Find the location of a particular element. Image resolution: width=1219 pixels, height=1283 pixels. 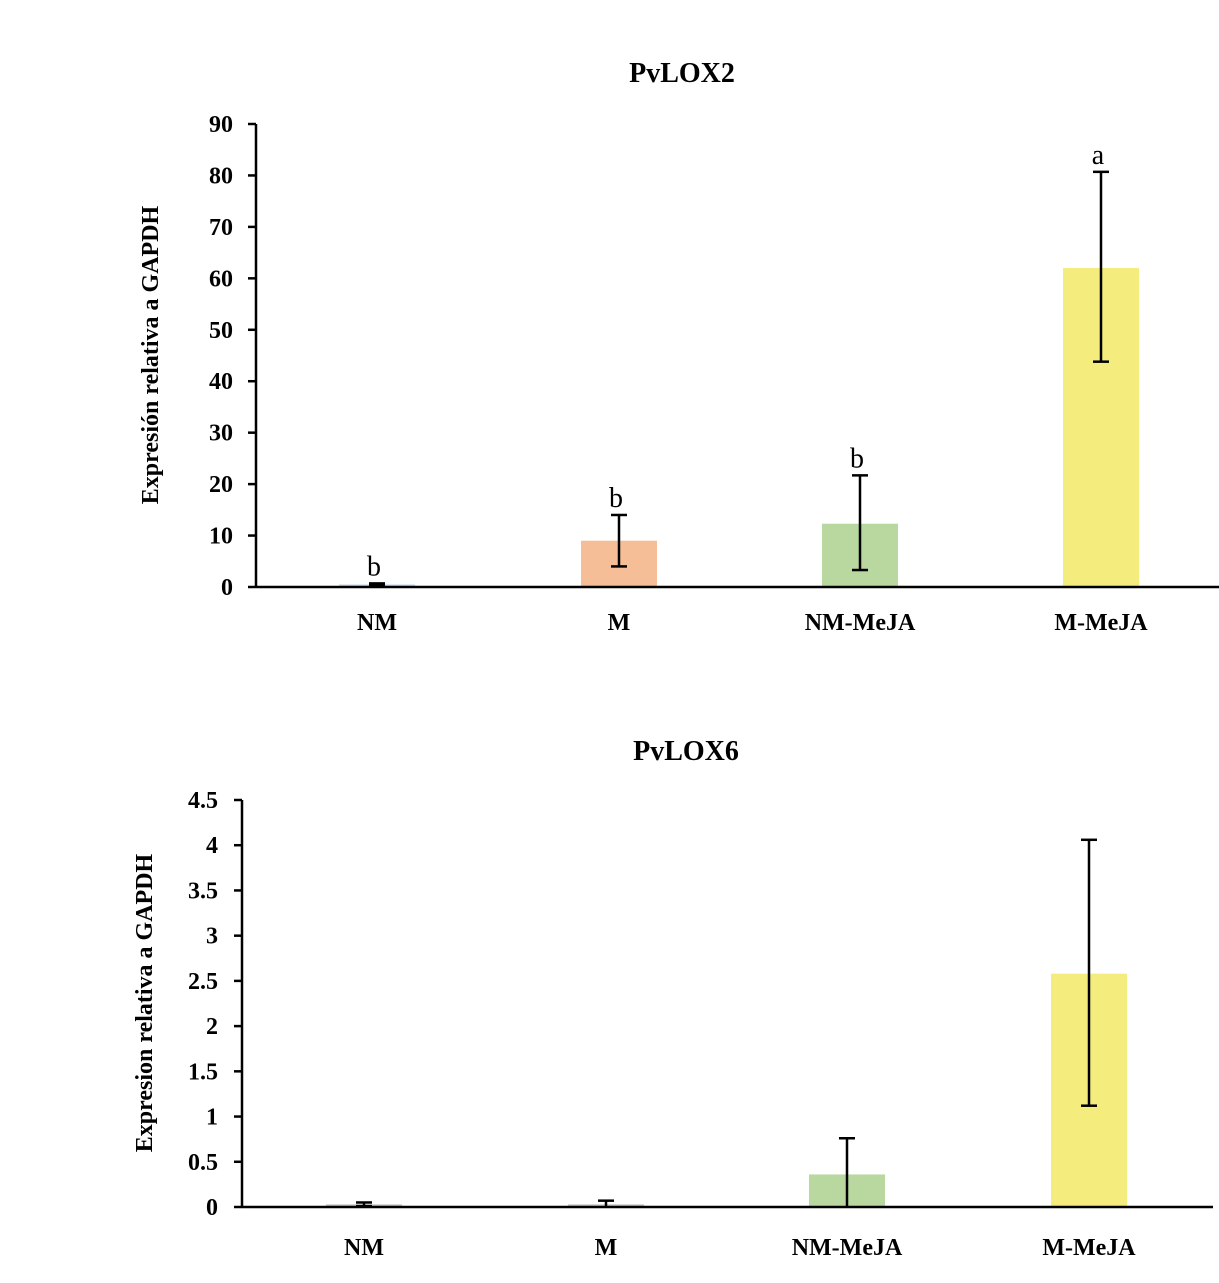

y-tick-label: 20 is located at coordinates (221, 485).